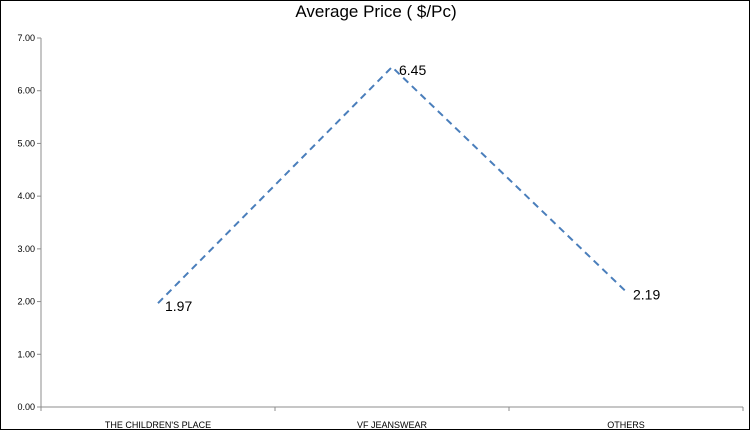 Image resolution: width=750 pixels, height=431 pixels. What do you see at coordinates (26, 38) in the screenshot?
I see `y-tick-label: 7.00` at bounding box center [26, 38].